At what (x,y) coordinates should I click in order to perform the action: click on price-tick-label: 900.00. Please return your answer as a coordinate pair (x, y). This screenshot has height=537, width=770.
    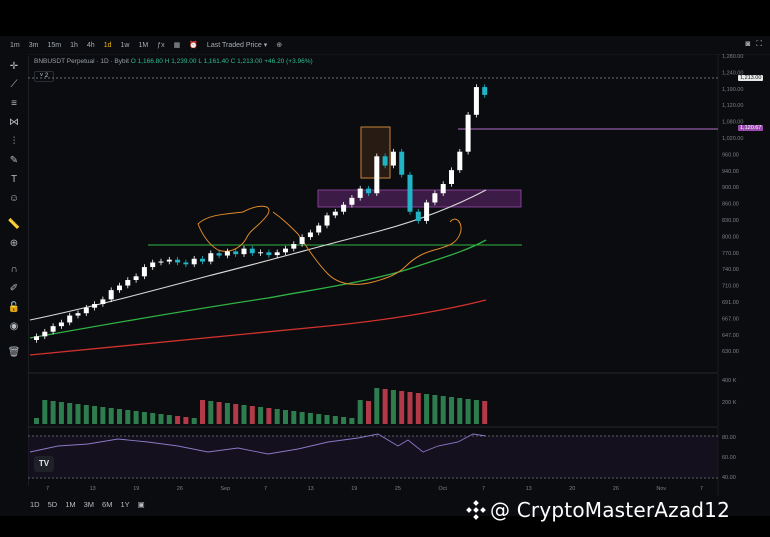
    Looking at the image, I should click on (730, 188).